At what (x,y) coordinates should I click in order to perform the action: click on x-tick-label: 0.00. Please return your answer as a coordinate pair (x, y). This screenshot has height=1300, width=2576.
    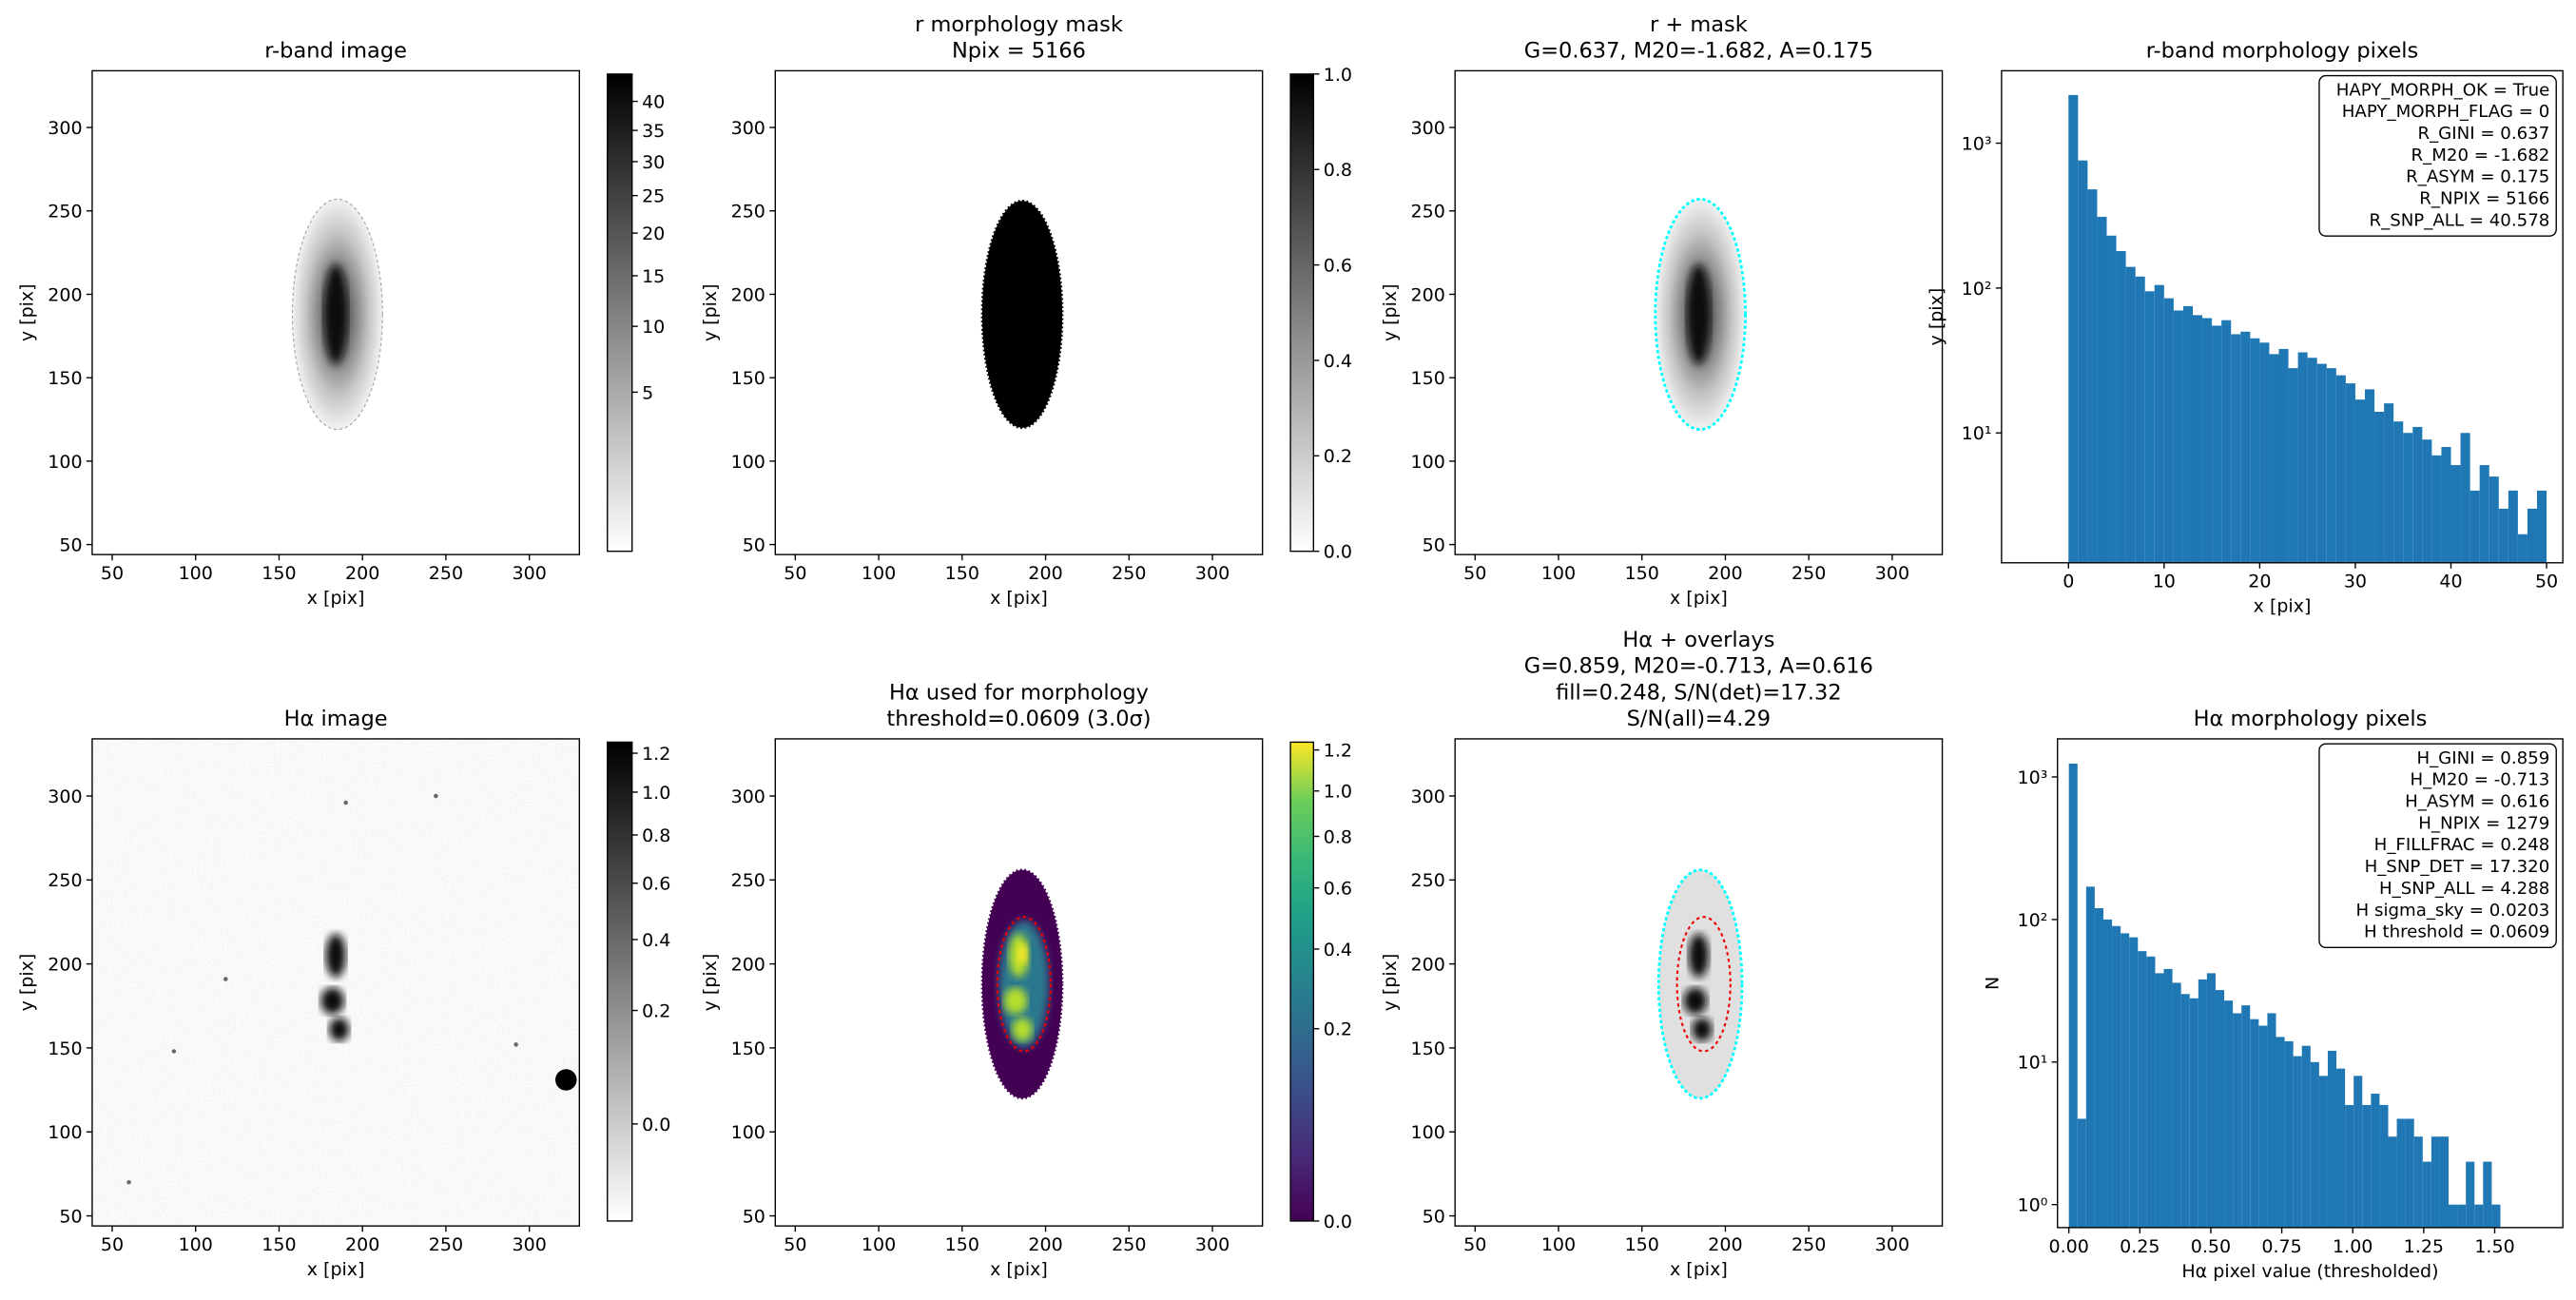
    Looking at the image, I should click on (2069, 1246).